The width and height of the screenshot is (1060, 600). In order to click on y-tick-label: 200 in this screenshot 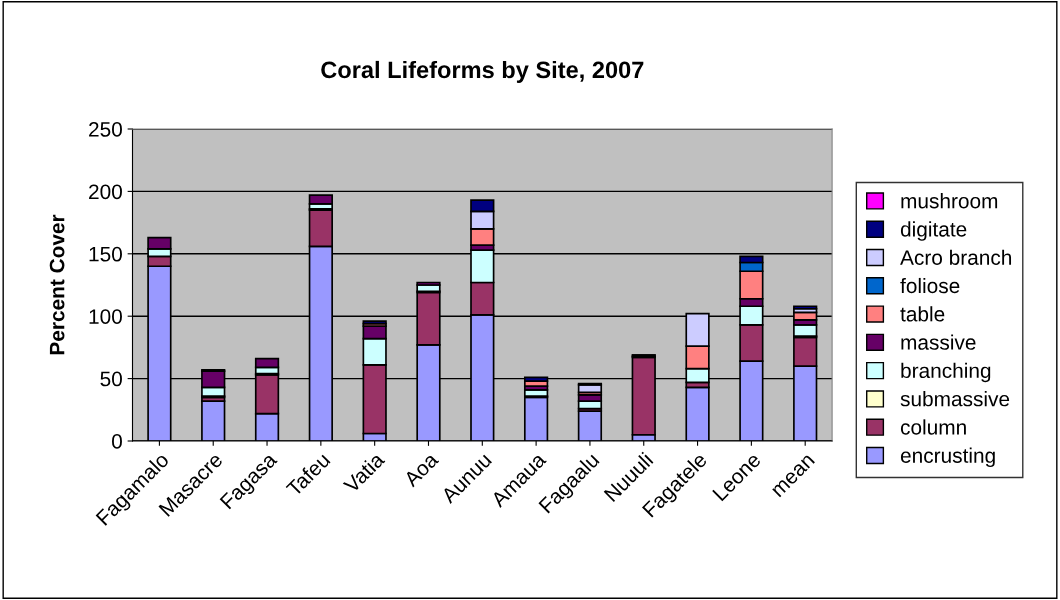, I will do `click(105, 192)`.